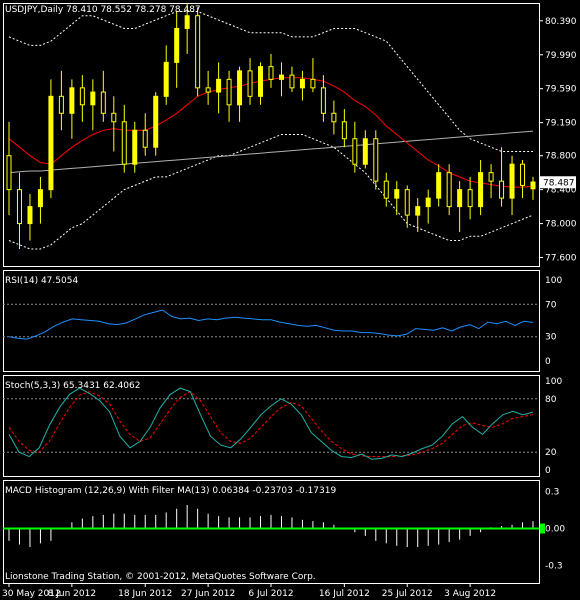 This screenshot has width=580, height=600. What do you see at coordinates (561, 124) in the screenshot?
I see `main-ytick-label-3: 79.190` at bounding box center [561, 124].